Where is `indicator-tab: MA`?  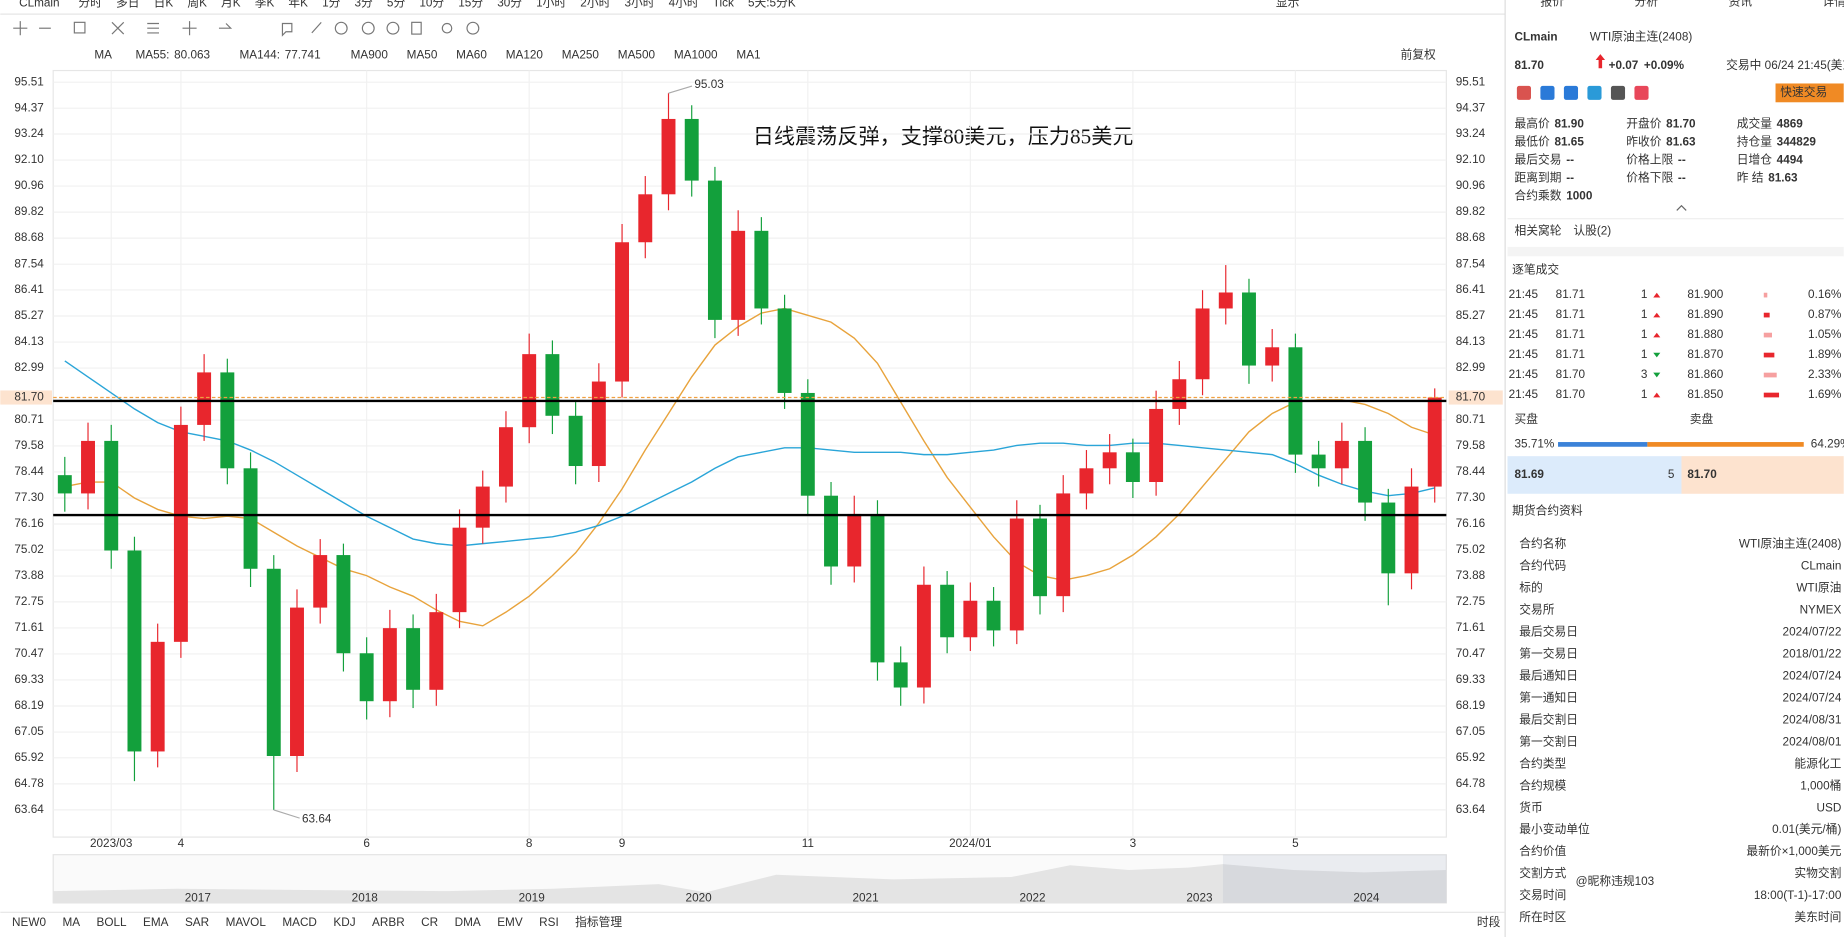
indicator-tab: MA is located at coordinates (71, 922).